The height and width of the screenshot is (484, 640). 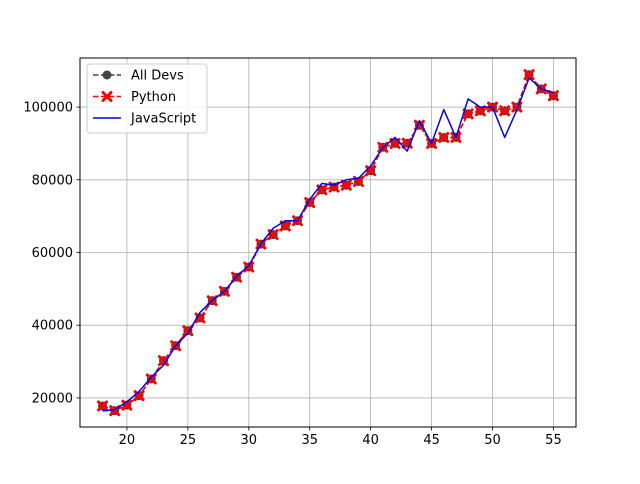 I want to click on x-tick-label: 40, so click(x=370, y=440).